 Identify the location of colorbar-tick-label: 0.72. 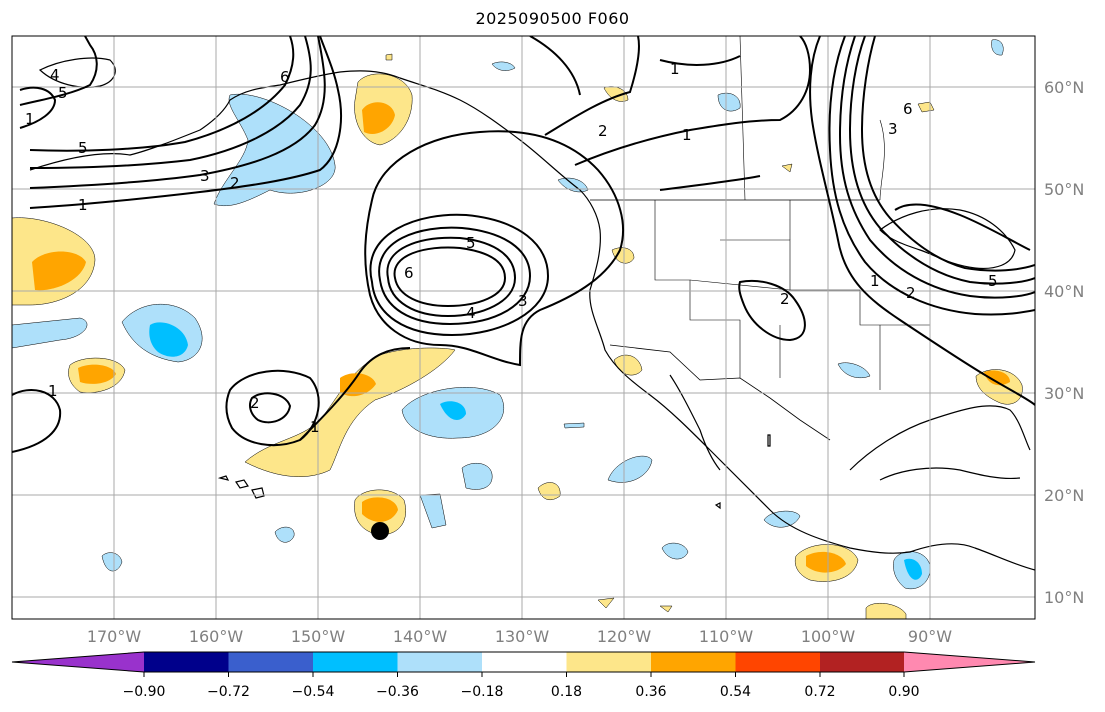
(819, 692).